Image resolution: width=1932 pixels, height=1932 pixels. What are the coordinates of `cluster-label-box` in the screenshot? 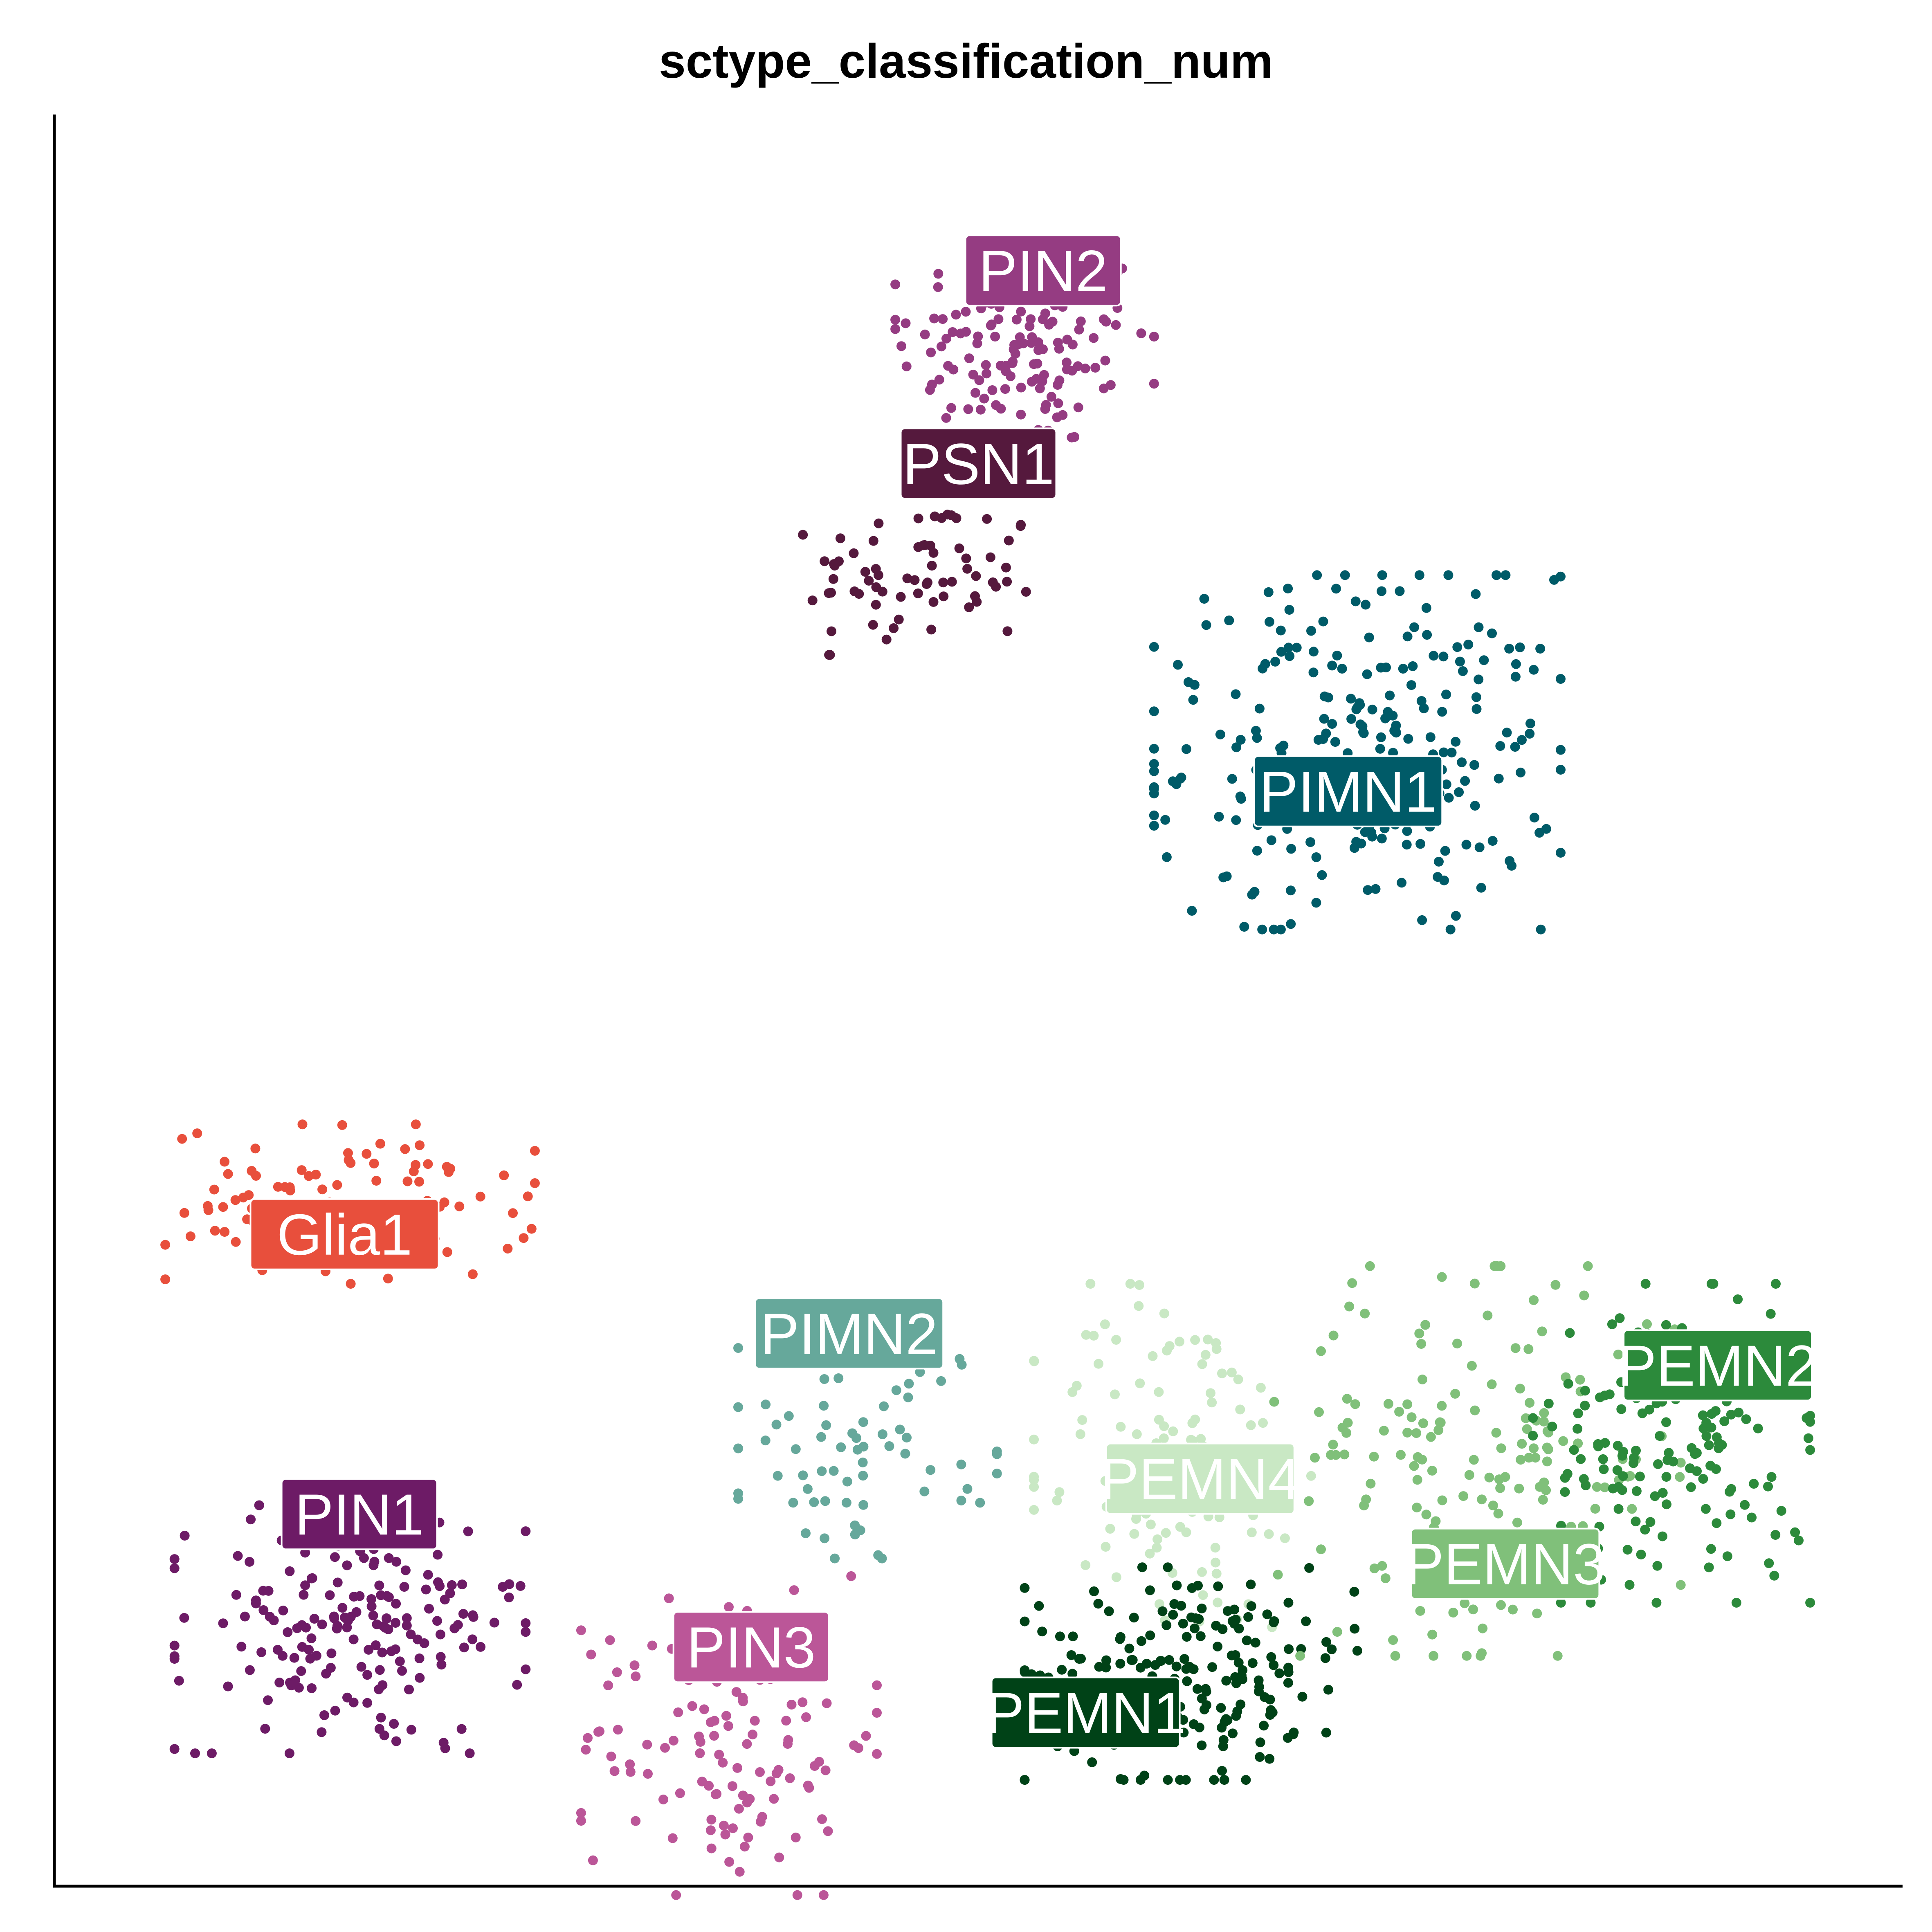 It's located at (359, 1514).